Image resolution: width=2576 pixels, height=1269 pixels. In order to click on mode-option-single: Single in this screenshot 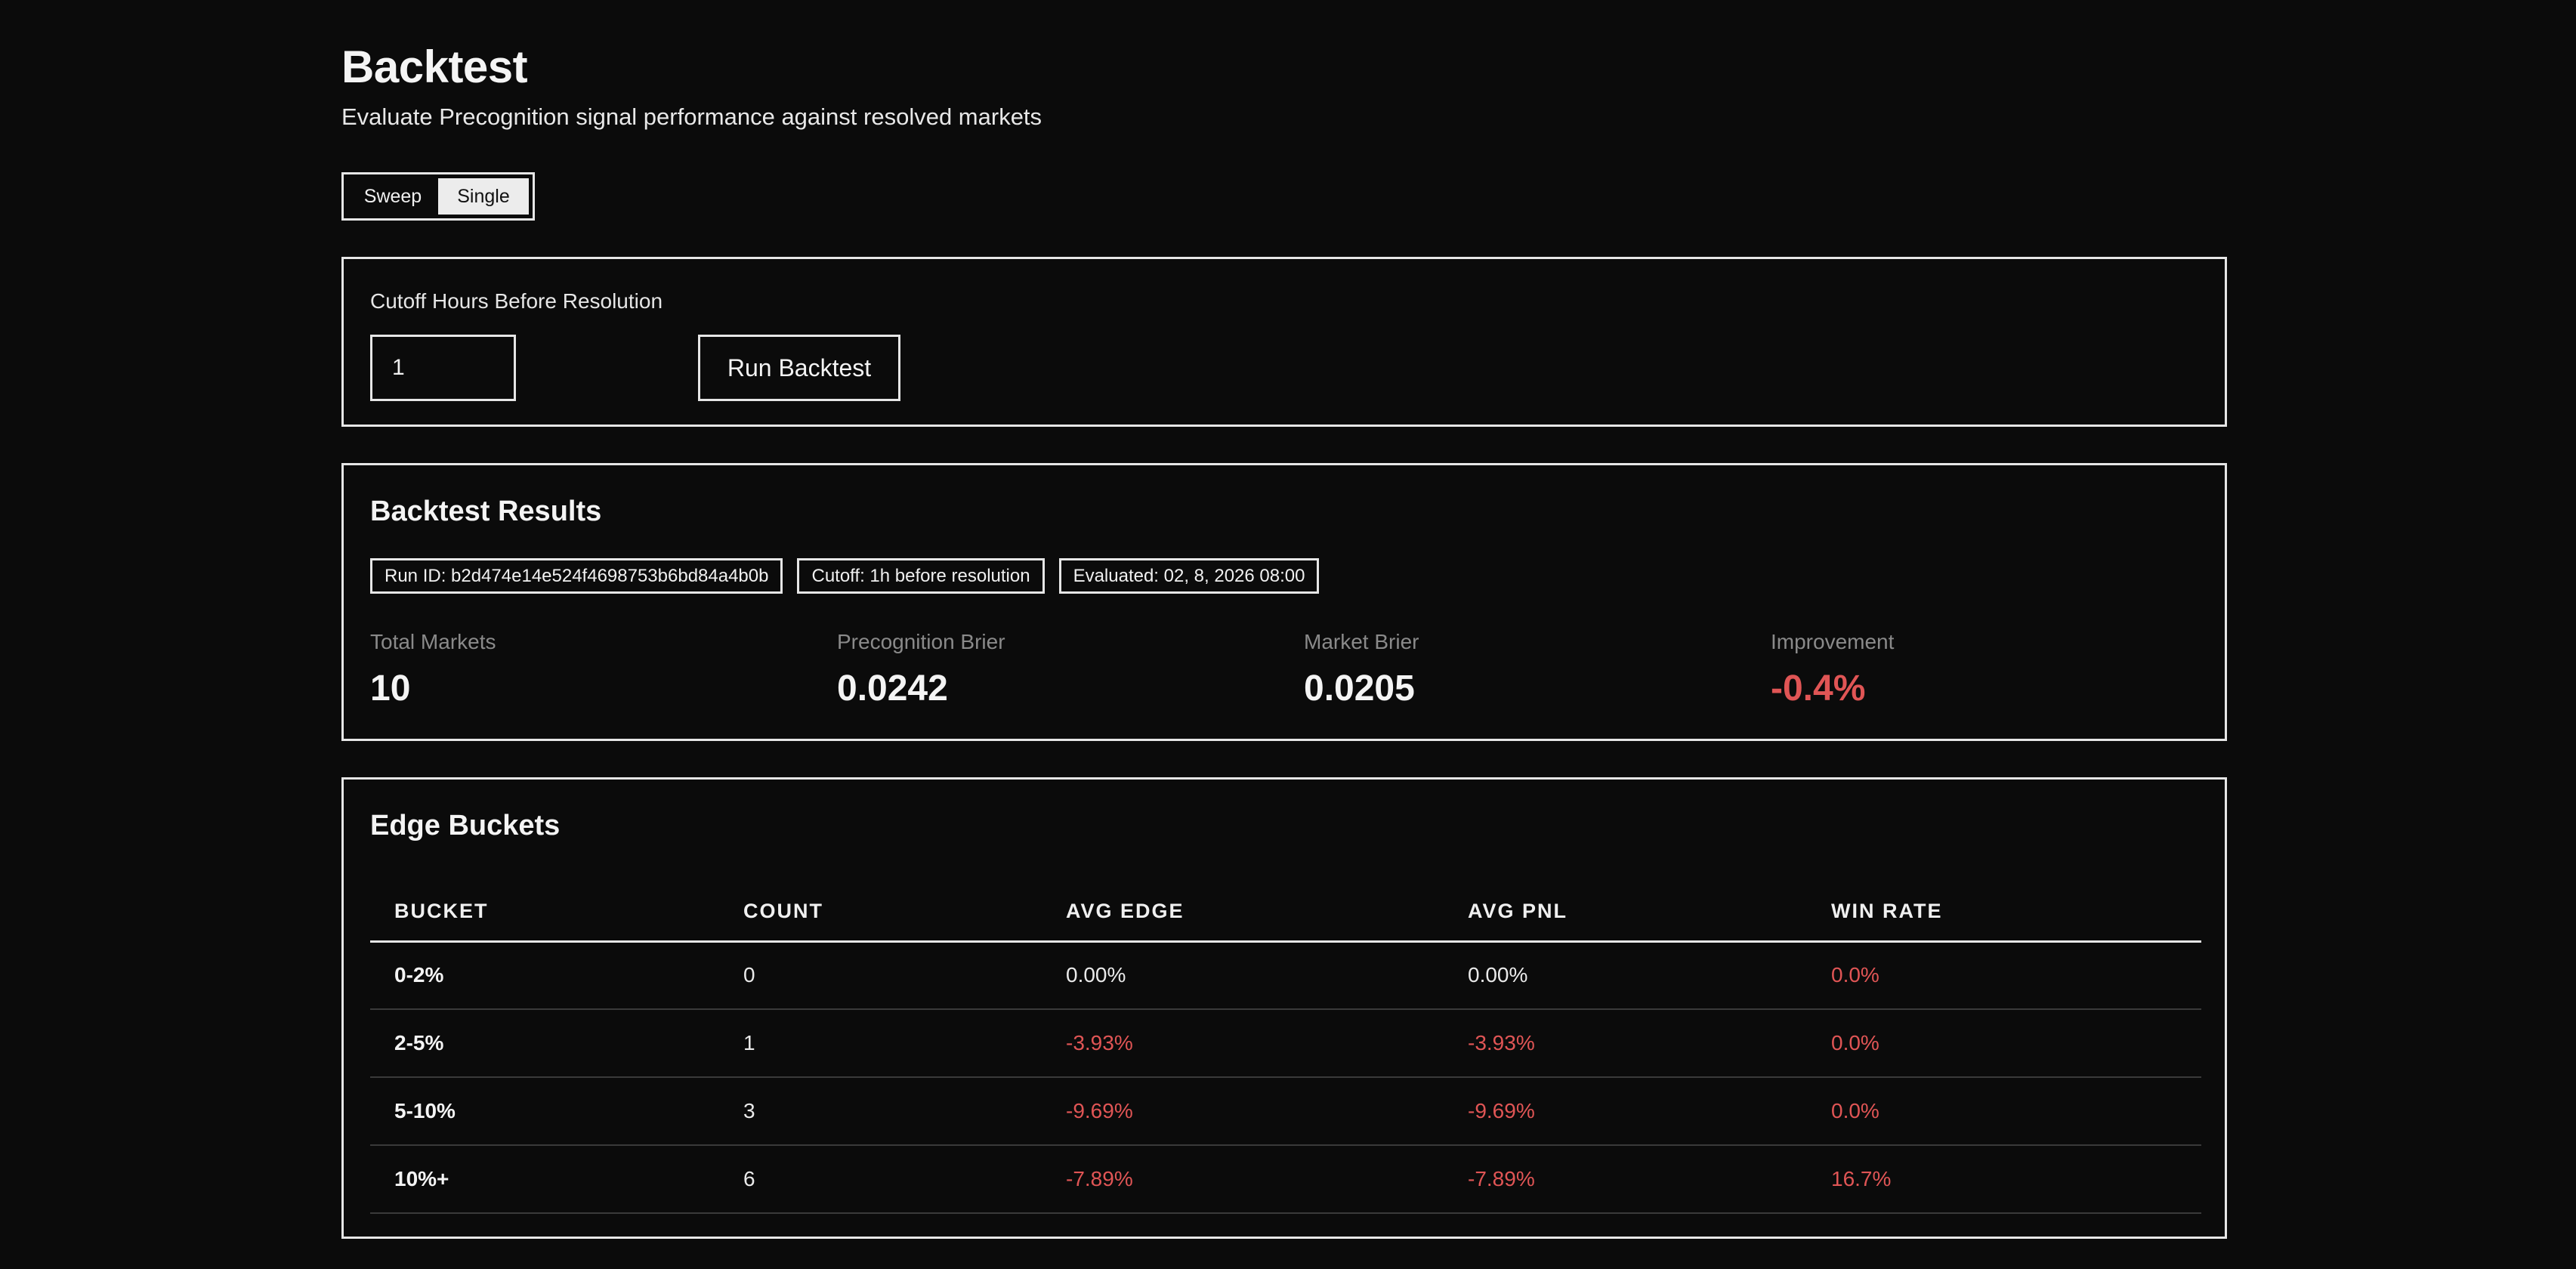, I will do `click(483, 196)`.